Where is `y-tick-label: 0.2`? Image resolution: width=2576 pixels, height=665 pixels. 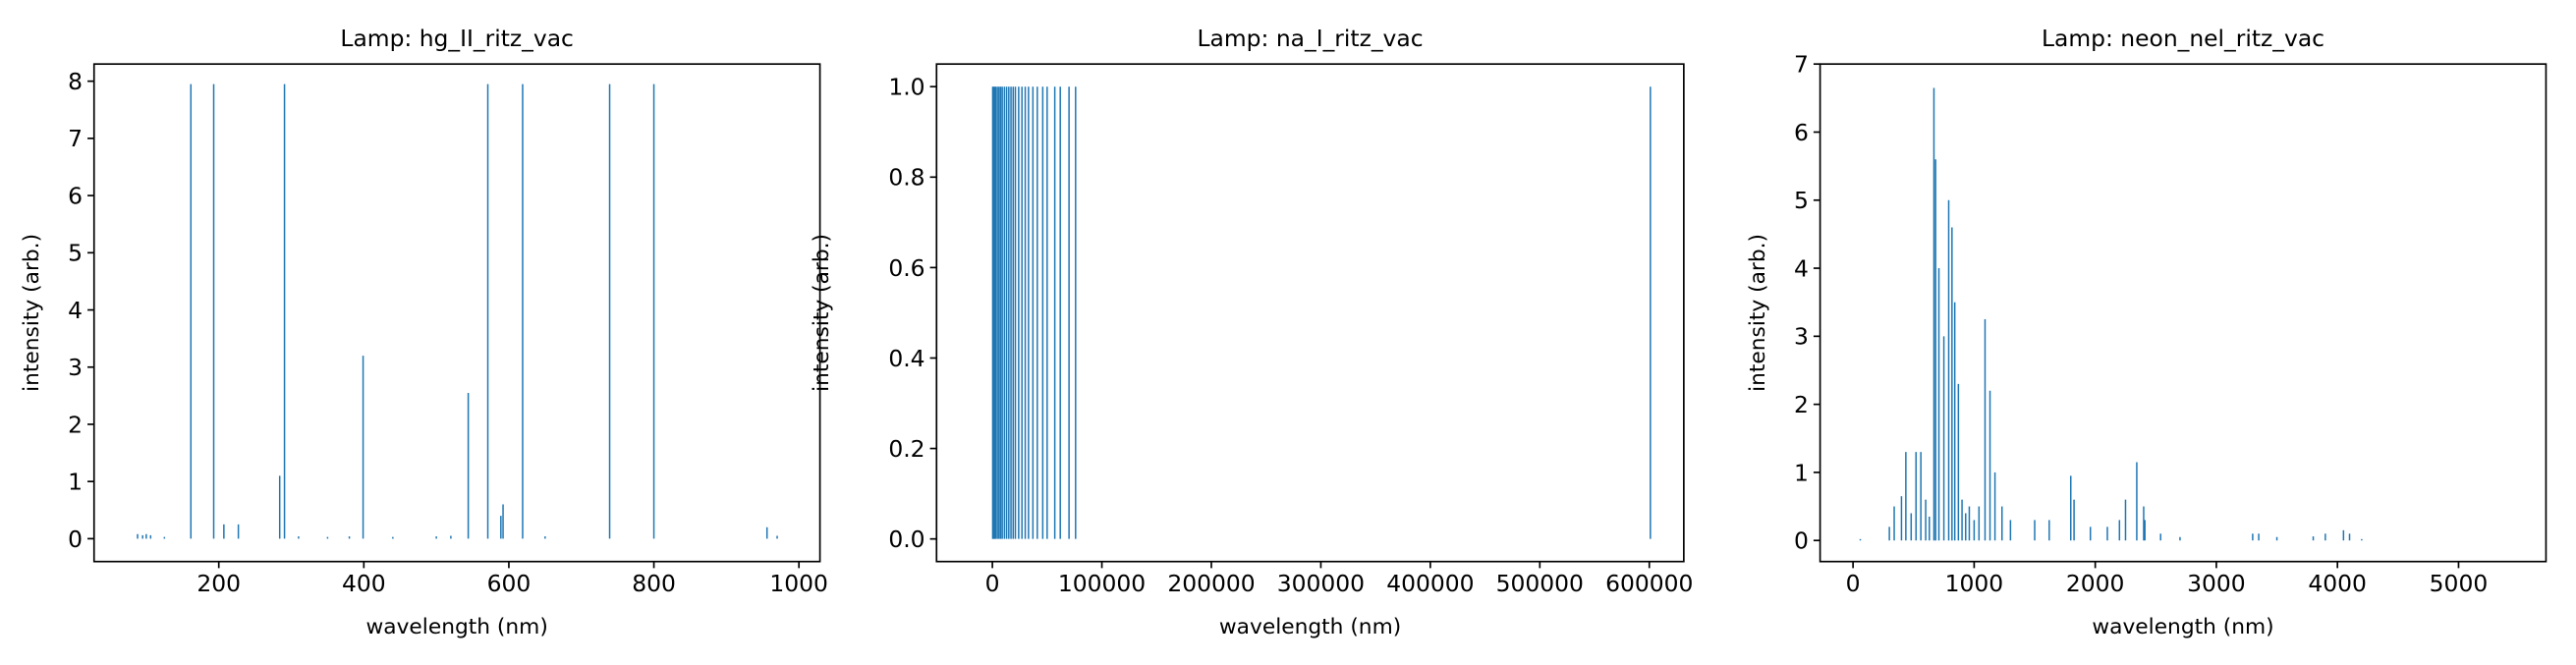 y-tick-label: 0.2 is located at coordinates (906, 449).